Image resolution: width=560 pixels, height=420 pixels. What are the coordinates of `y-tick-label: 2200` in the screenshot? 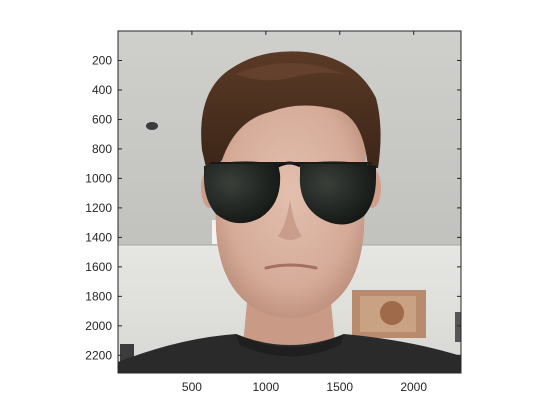 It's located at (98, 355).